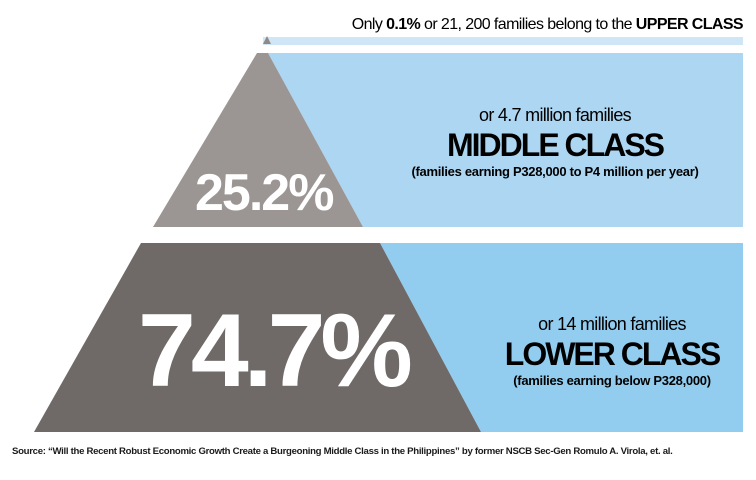  What do you see at coordinates (528, 24) in the screenshot?
I see `upper-class-families: or 21, 200 families belong to the` at bounding box center [528, 24].